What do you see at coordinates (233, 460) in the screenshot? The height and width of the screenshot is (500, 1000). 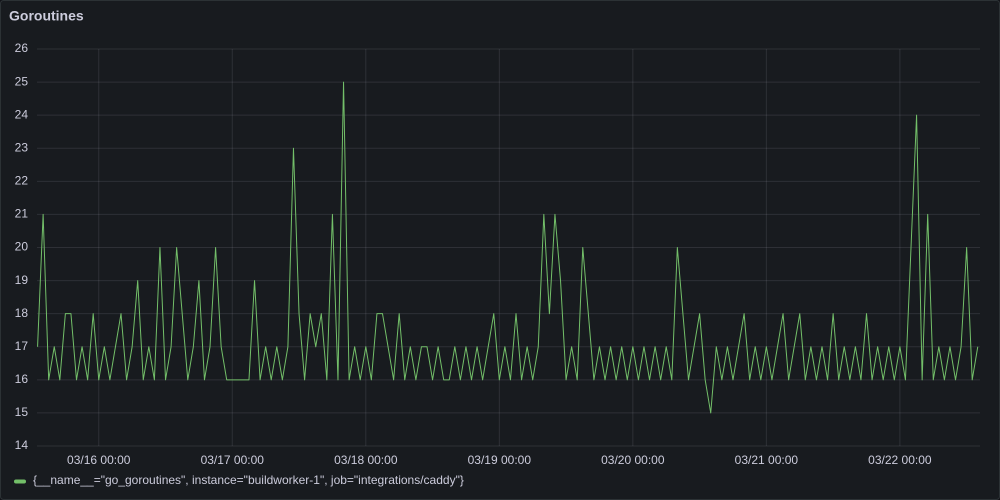 I see `x-tick-label: 03/17 00:00` at bounding box center [233, 460].